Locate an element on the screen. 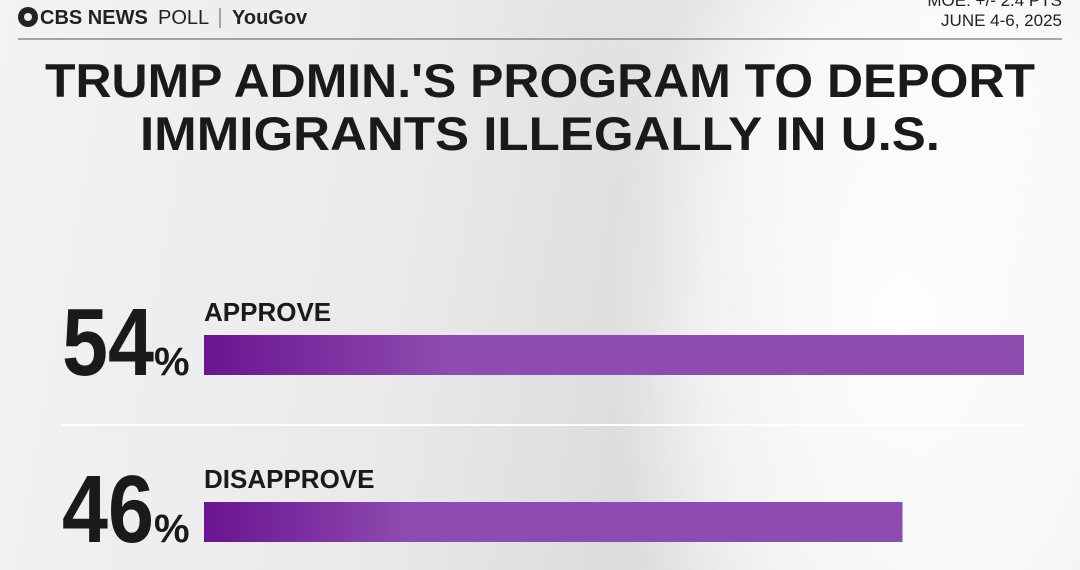  value-label: 54% is located at coordinates (126, 342).